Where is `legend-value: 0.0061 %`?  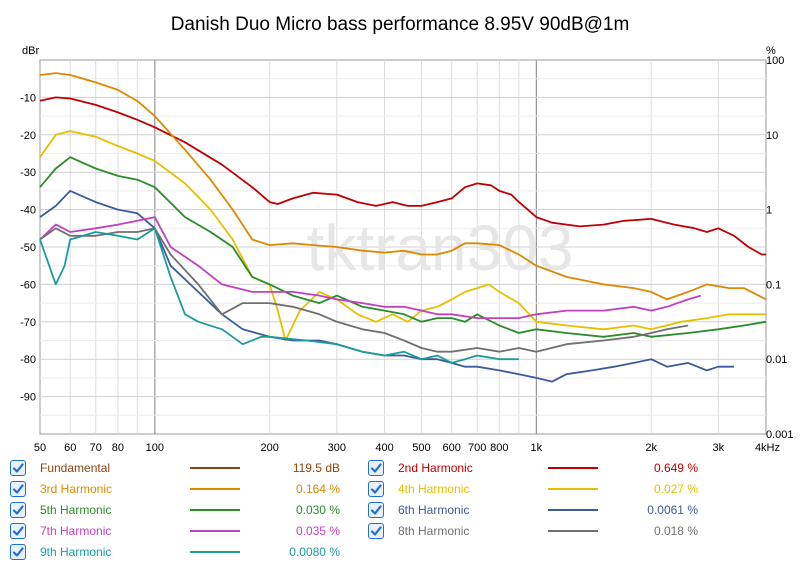
legend-value: 0.0061 % is located at coordinates (672, 510).